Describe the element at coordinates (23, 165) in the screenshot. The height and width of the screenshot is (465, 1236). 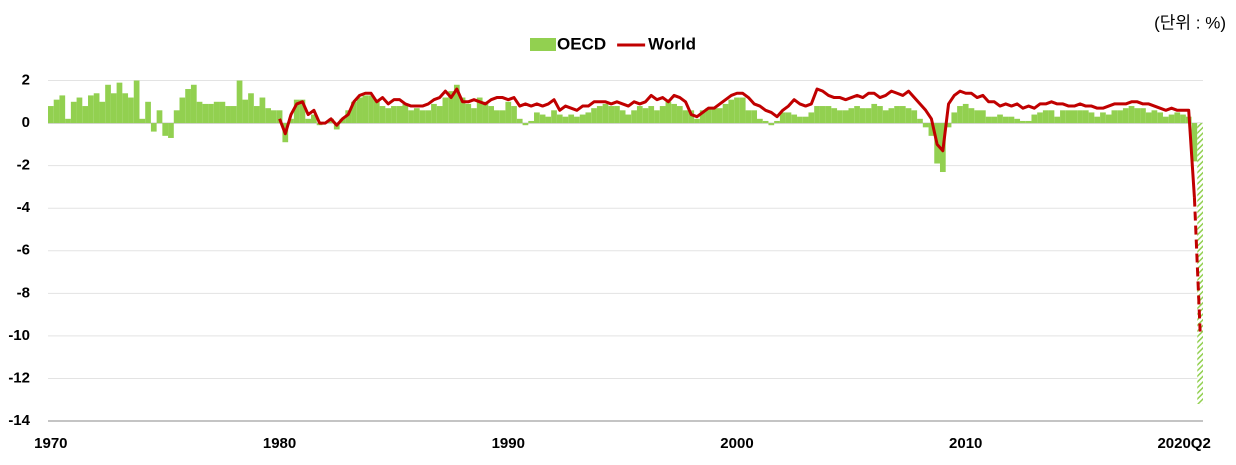
I see `y-tick-label: -2` at that location.